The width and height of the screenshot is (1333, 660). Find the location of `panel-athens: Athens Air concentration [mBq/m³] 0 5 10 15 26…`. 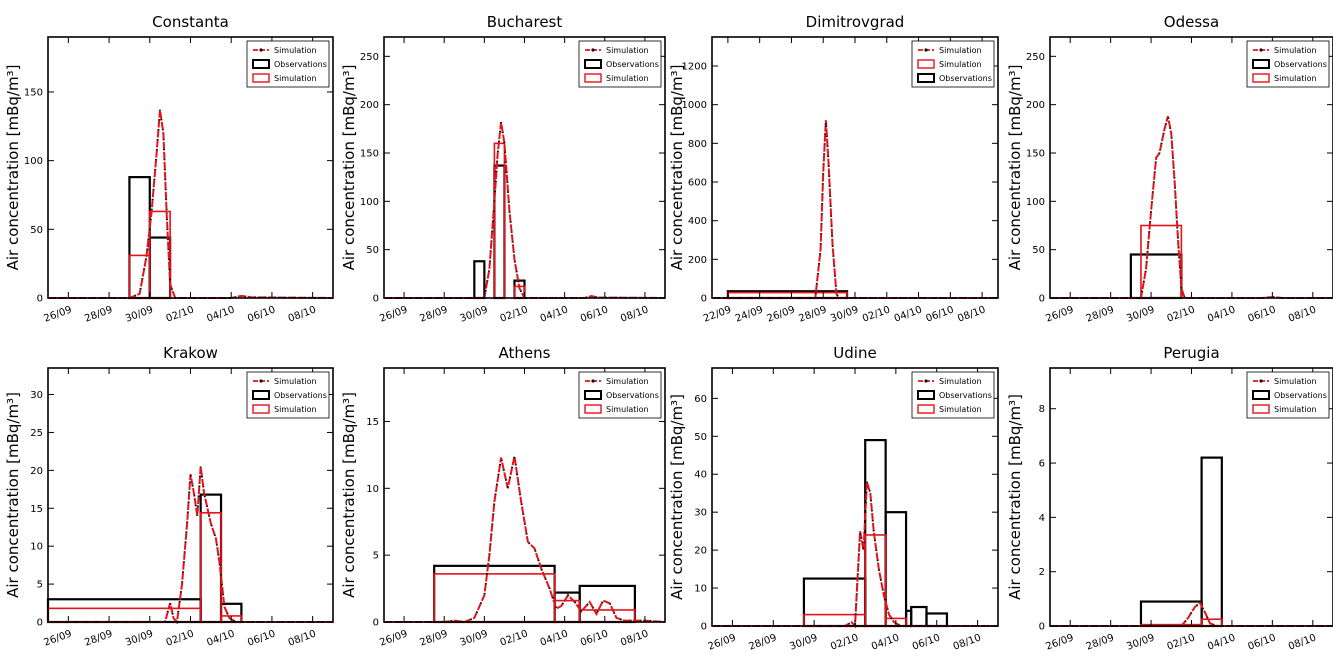

panel-athens: Athens Air concentration [mBq/m³] 0 5 10 15 26… is located at coordinates (503, 496).